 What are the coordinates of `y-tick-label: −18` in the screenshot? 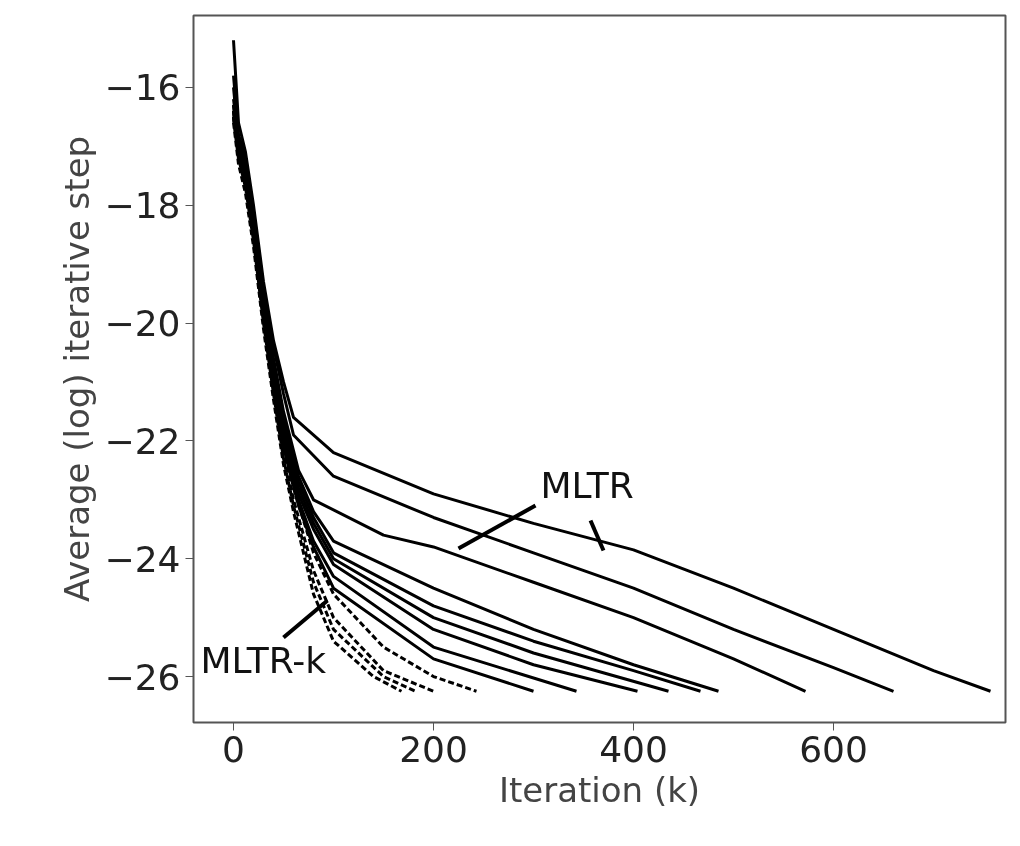 It's located at (142, 206).